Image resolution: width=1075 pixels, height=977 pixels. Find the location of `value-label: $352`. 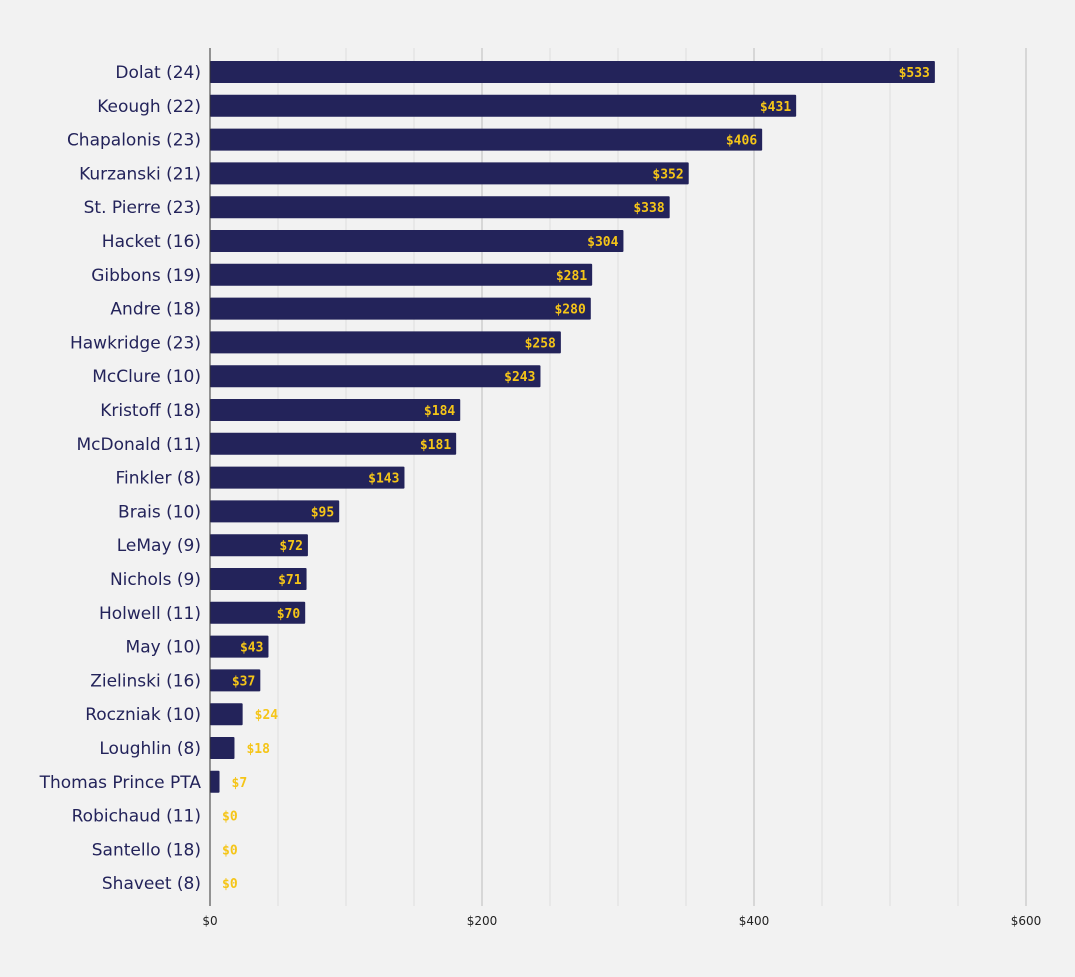

value-label: $352 is located at coordinates (667, 174).